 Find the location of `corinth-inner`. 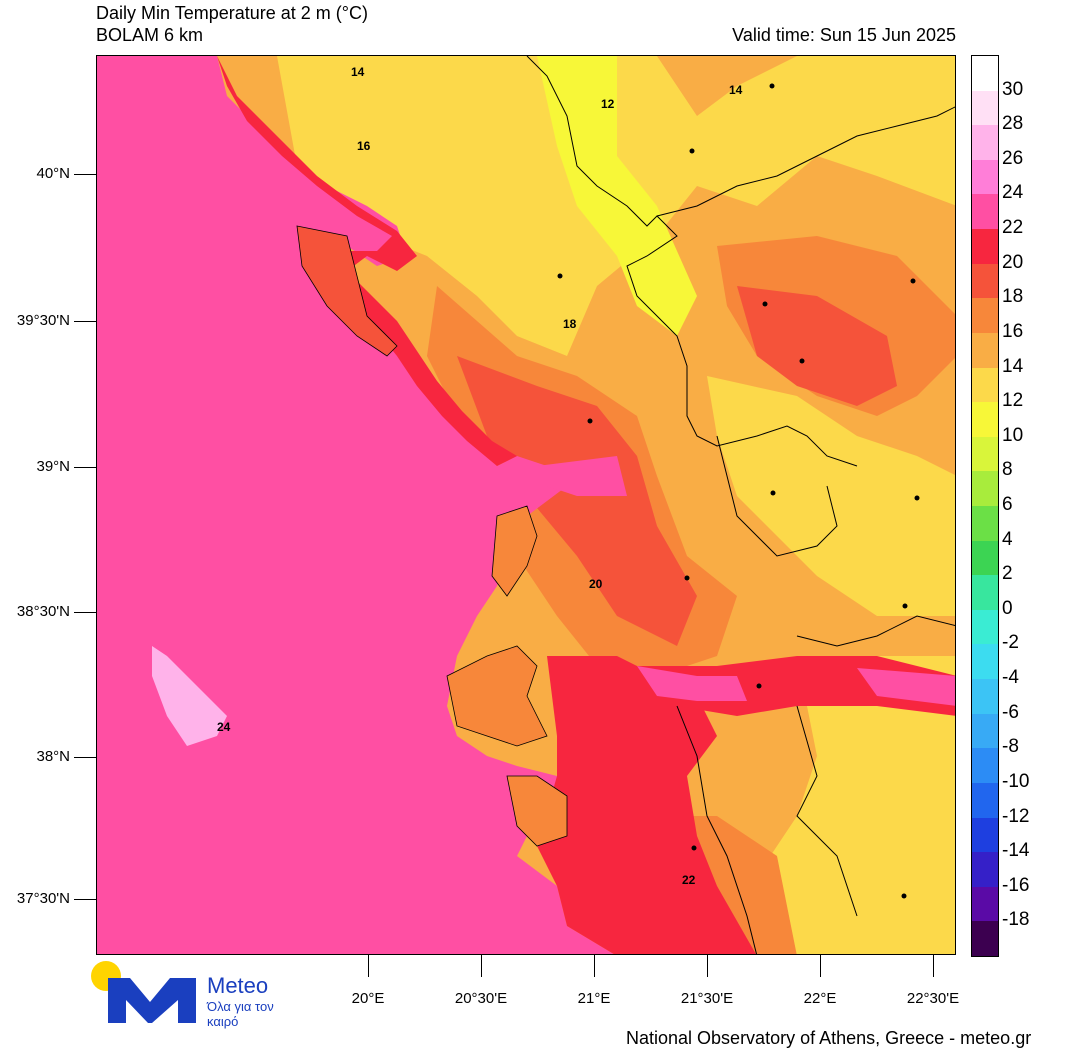

corinth-inner is located at coordinates (906, 687).